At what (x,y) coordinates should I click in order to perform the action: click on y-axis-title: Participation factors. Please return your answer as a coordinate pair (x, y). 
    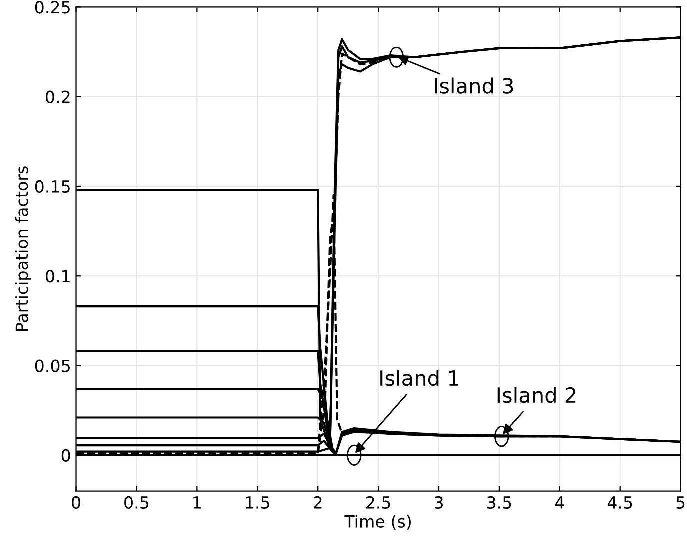
    Looking at the image, I should click on (23, 249).